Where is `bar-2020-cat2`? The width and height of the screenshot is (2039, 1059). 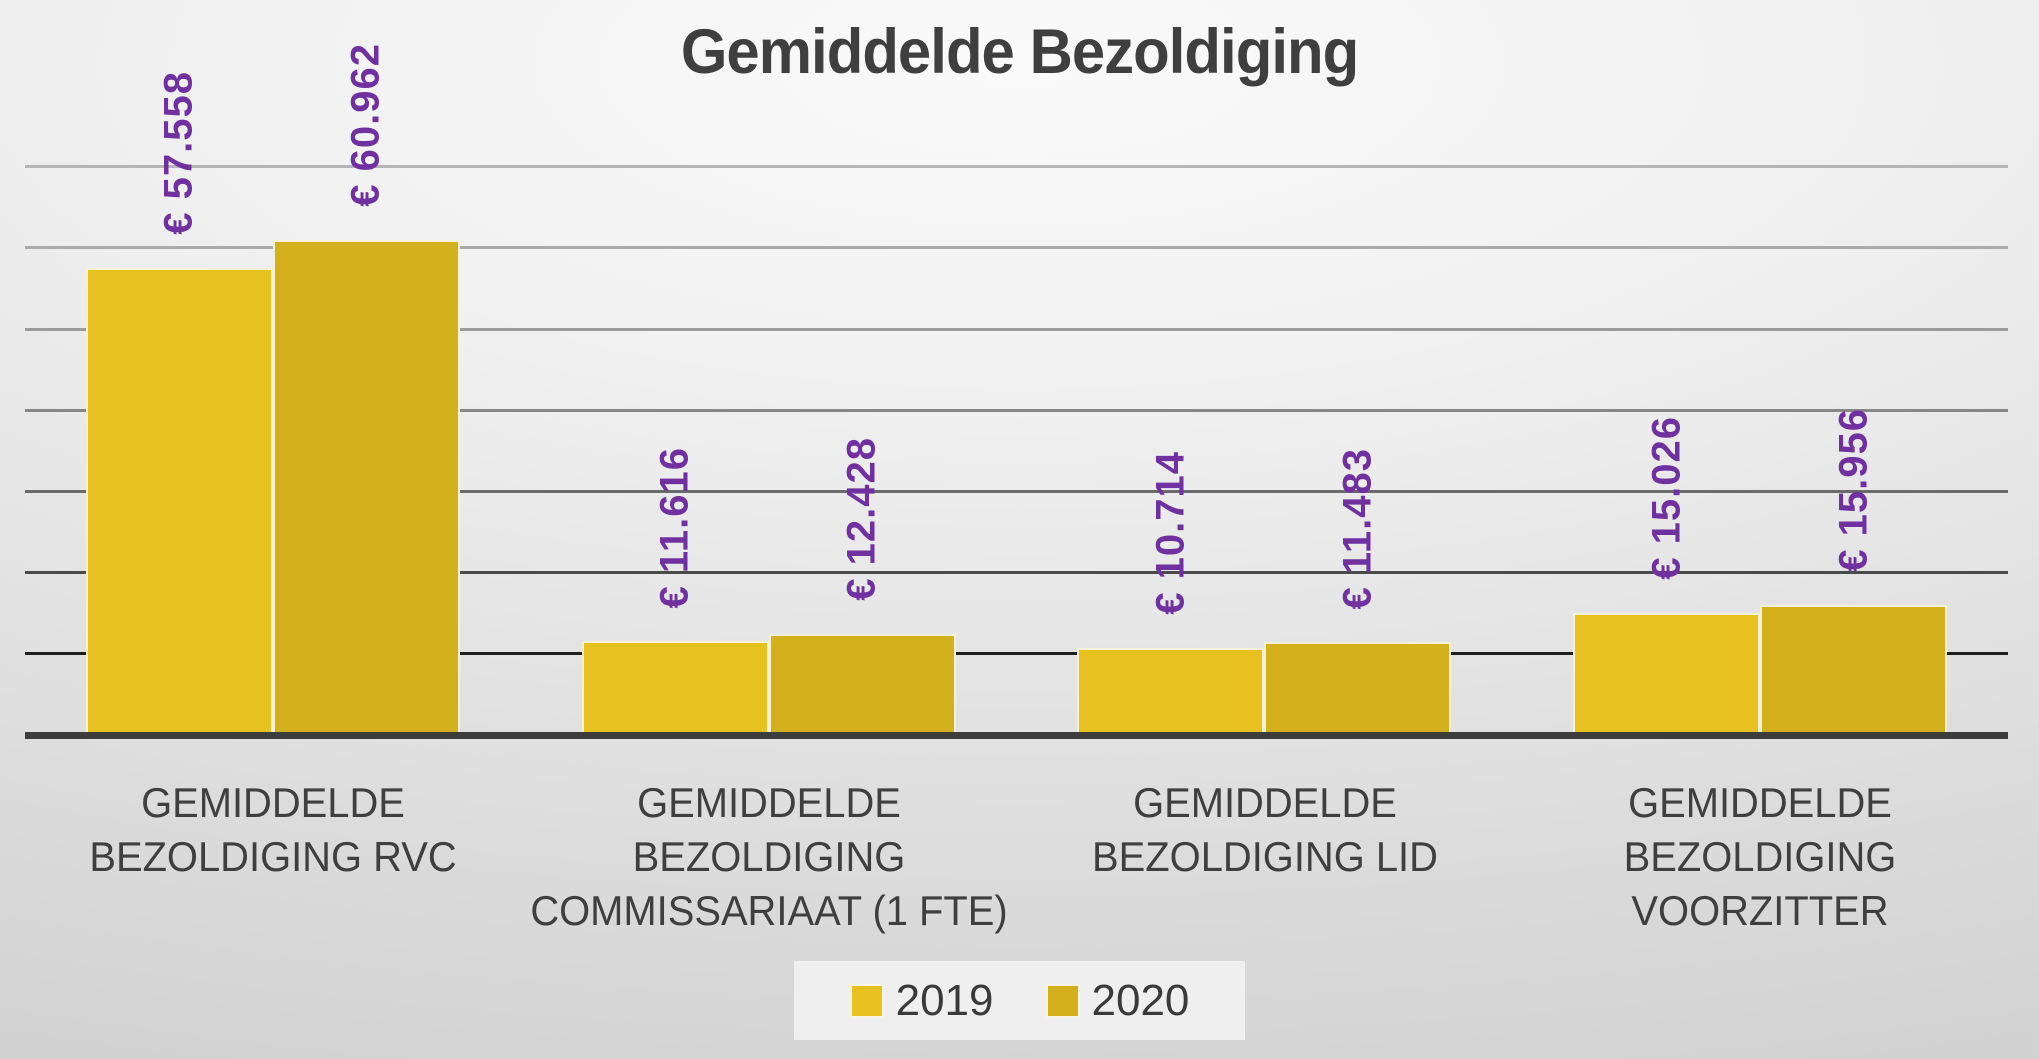
bar-2020-cat2 is located at coordinates (862, 684).